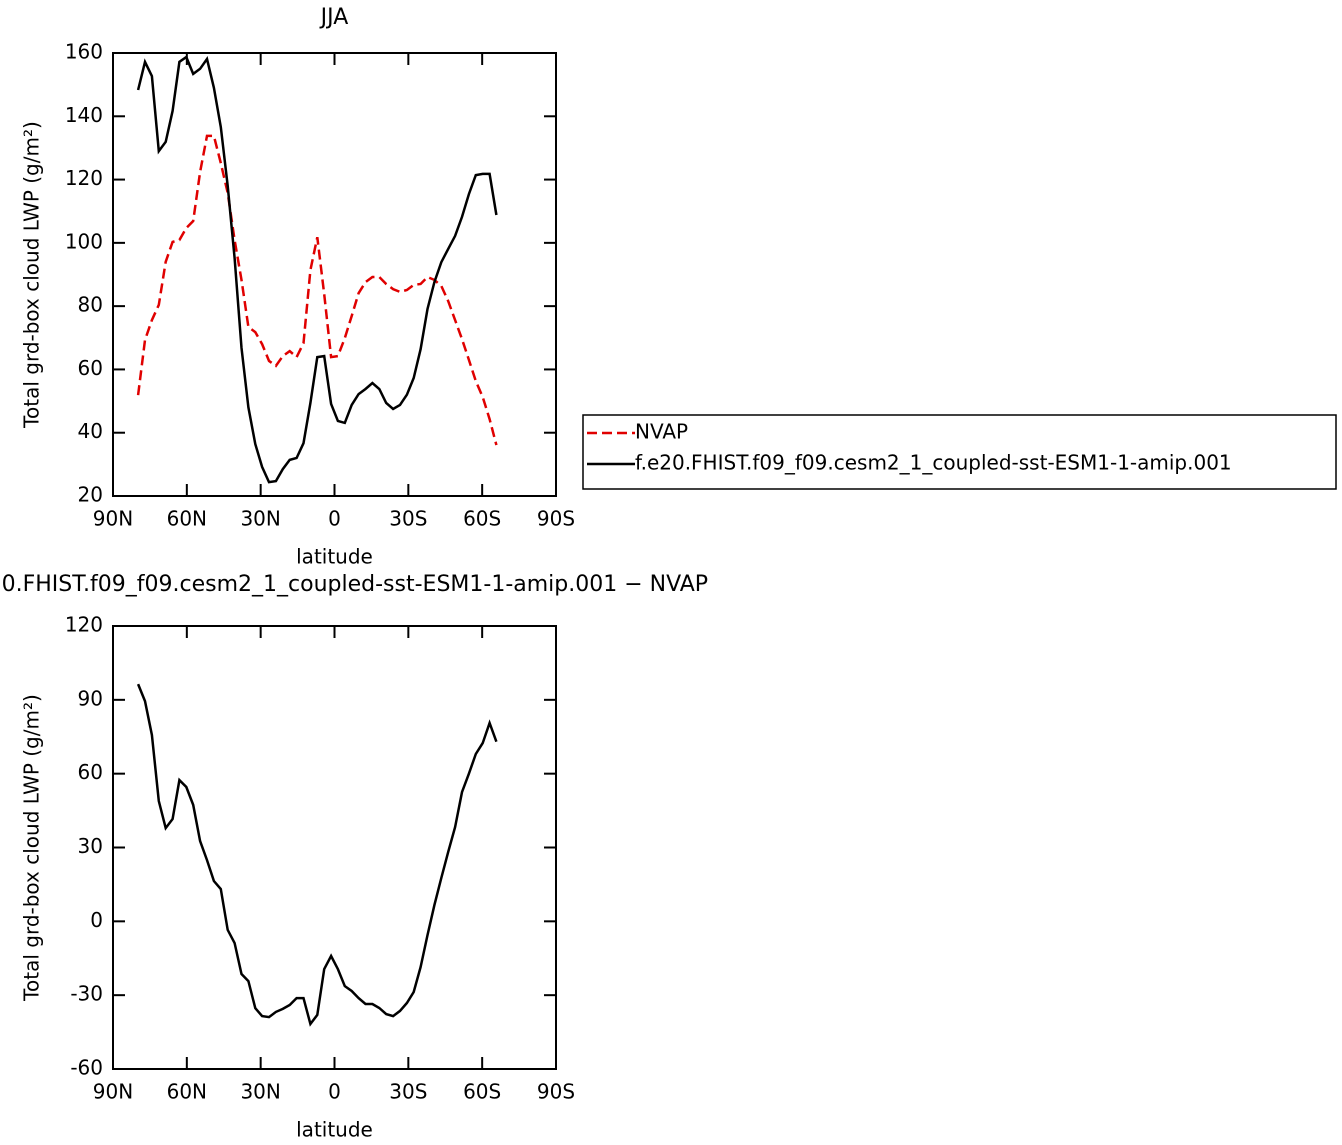 This screenshot has height=1145, width=1342. I want to click on y-tick-label: 140, so click(84, 115).